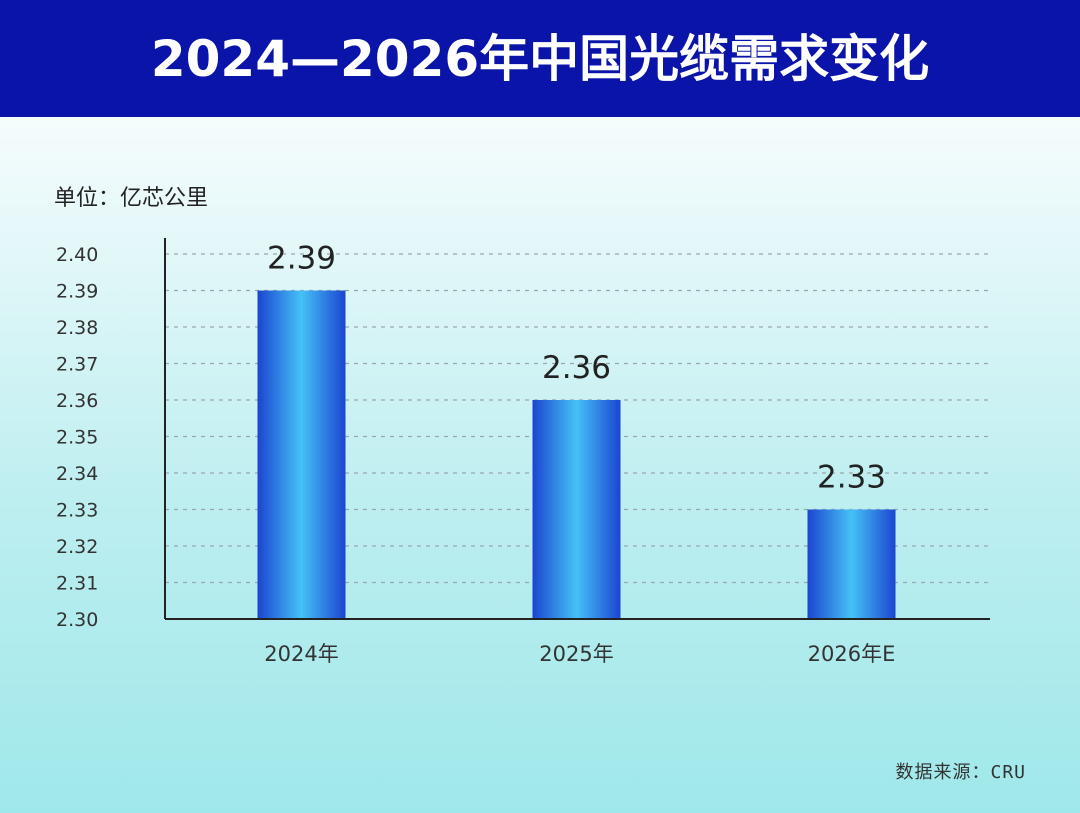 The width and height of the screenshot is (1080, 813). What do you see at coordinates (851, 478) in the screenshot?
I see `data-label-3: 2.33` at bounding box center [851, 478].